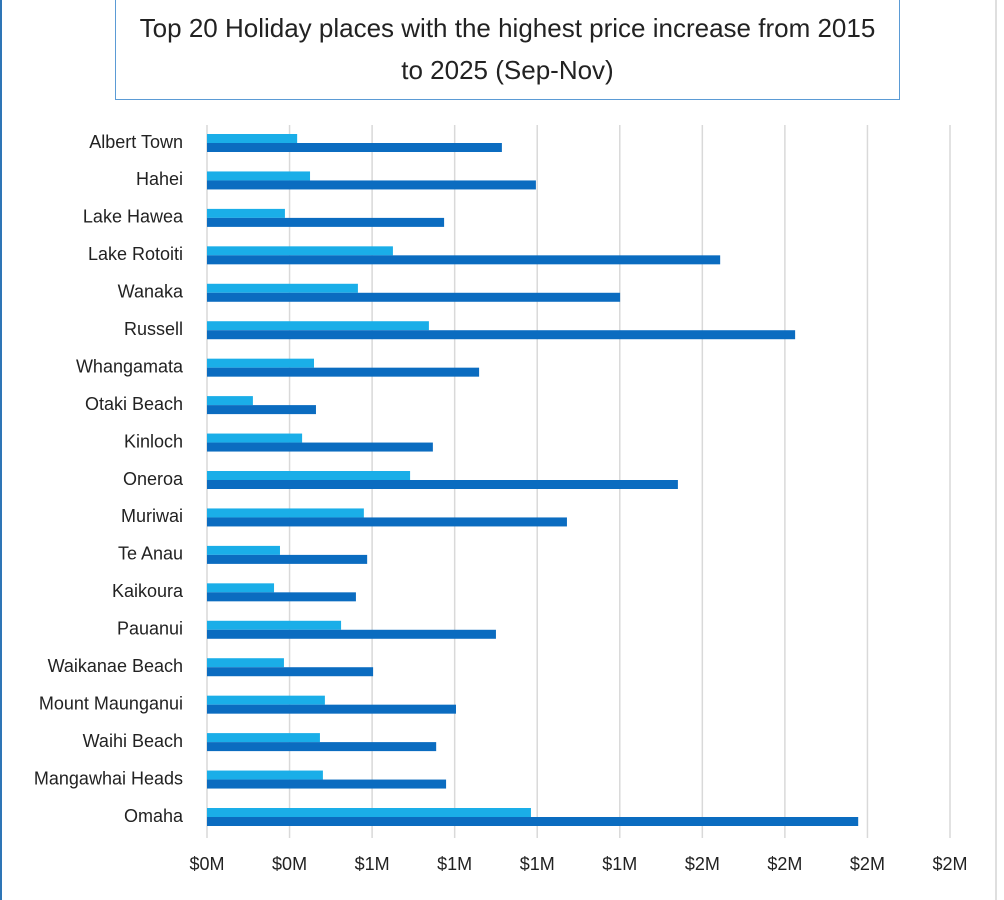 The width and height of the screenshot is (1004, 900). Describe the element at coordinates (159, 179) in the screenshot. I see `y-tick-label: Hahei` at that location.